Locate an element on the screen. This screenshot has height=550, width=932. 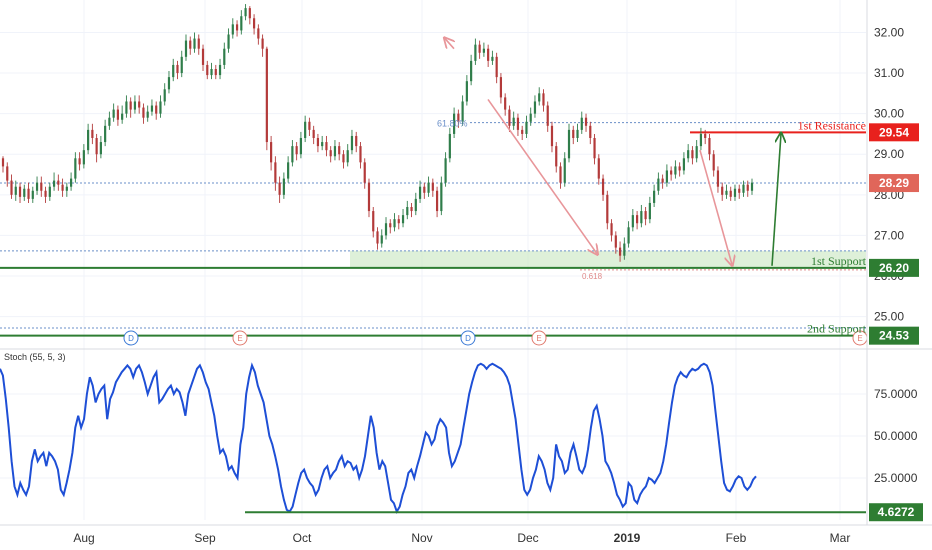
svg-text: 26.20 is located at coordinates (894, 268).